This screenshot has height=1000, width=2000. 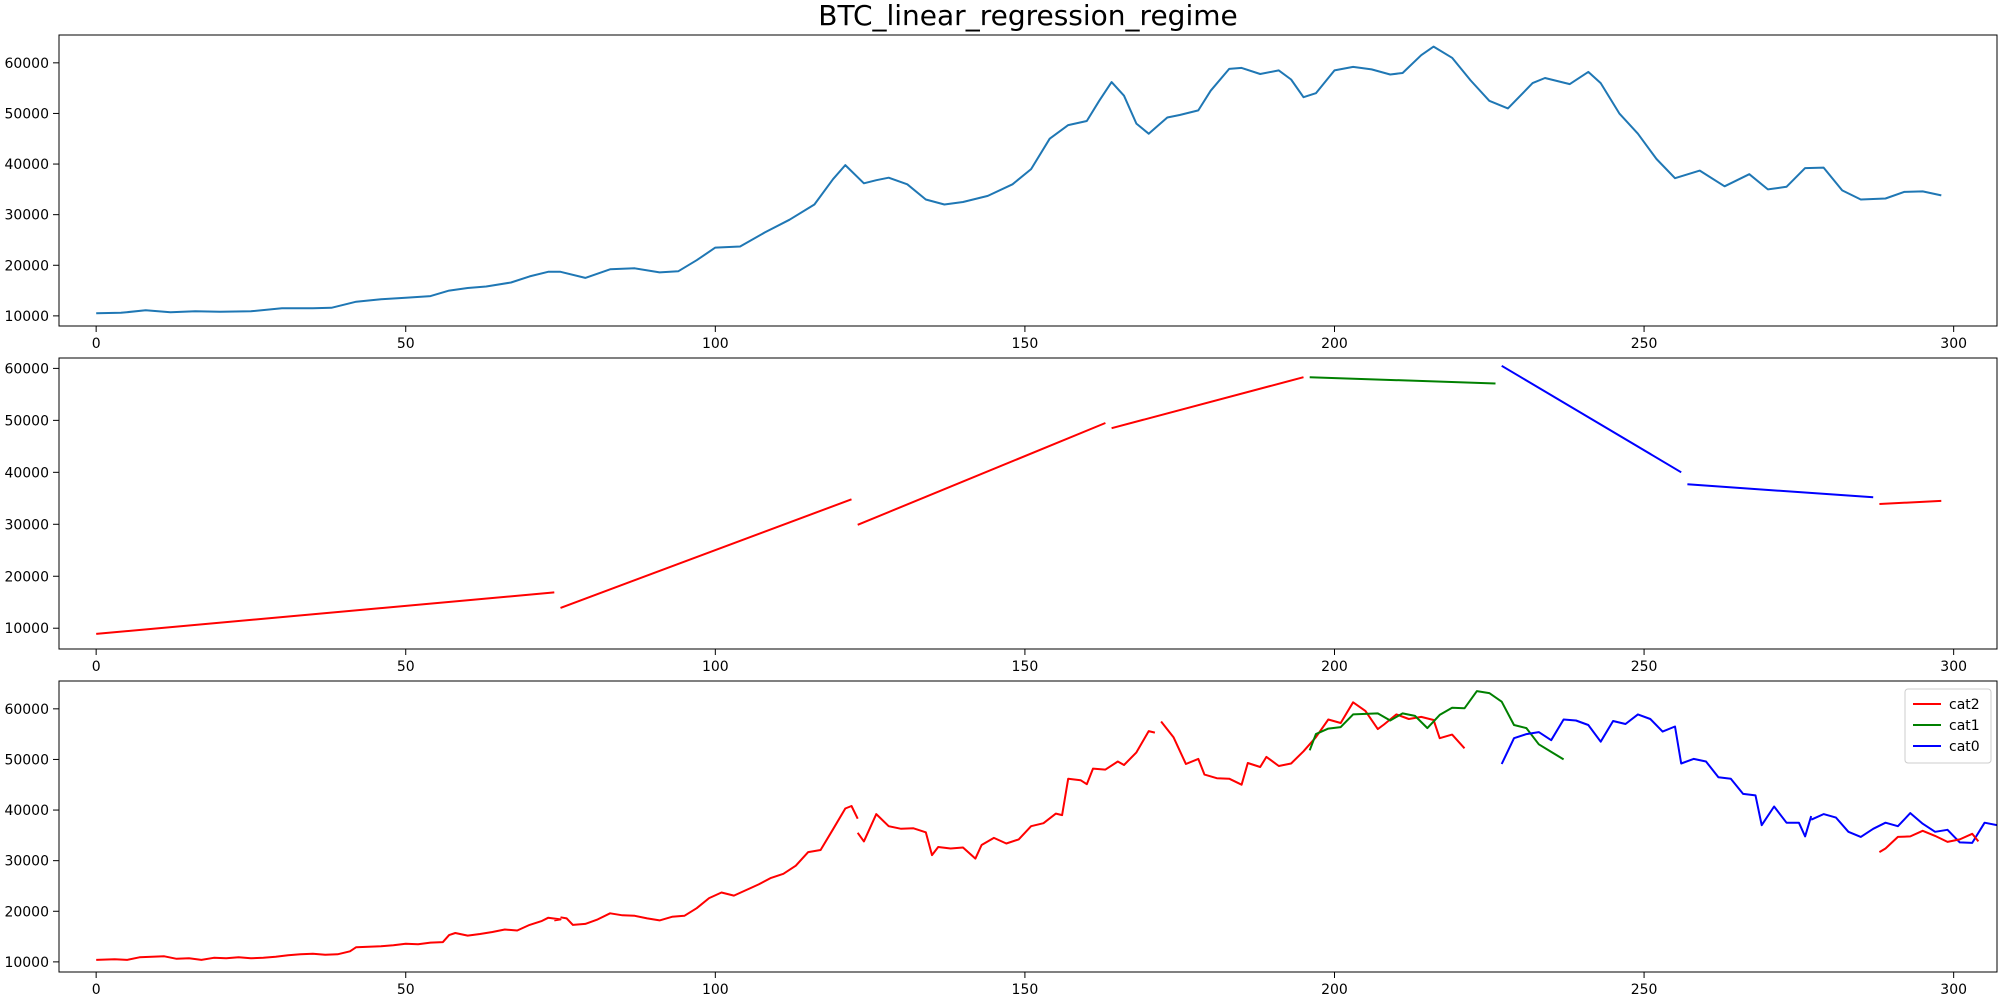 I want to click on legend-label-cat1: cat1, so click(x=1964, y=726).